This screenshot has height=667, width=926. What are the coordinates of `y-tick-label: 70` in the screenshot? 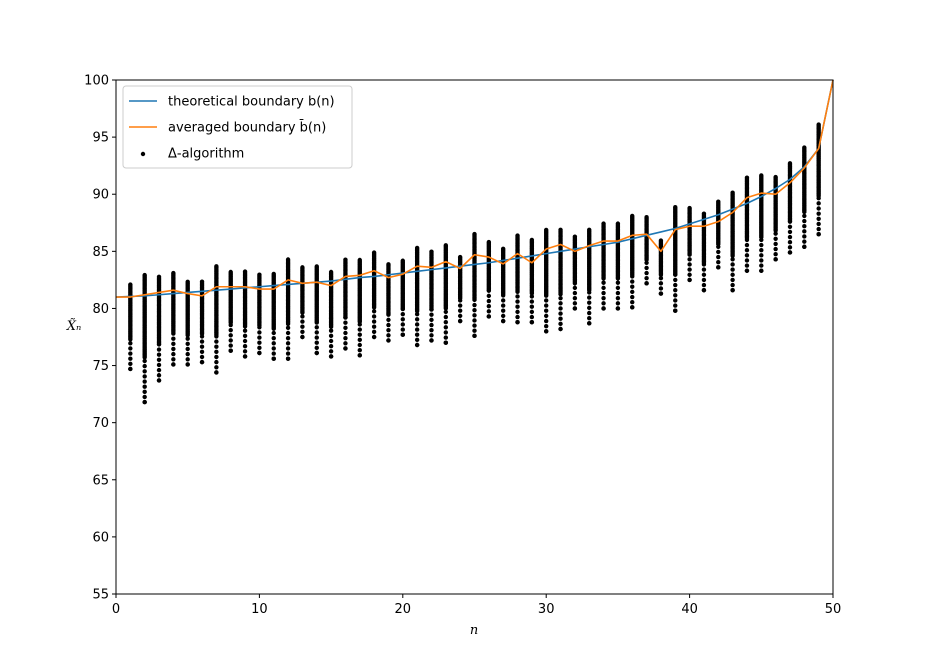 It's located at (100, 423).